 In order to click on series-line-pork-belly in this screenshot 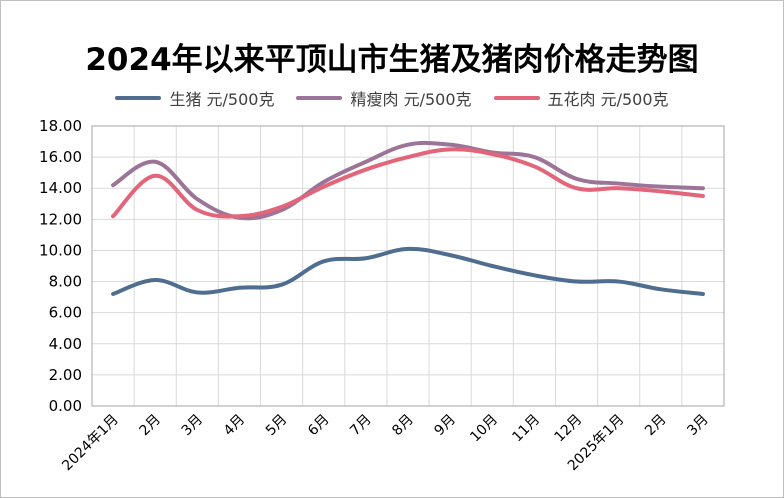, I will do `click(408, 183)`.